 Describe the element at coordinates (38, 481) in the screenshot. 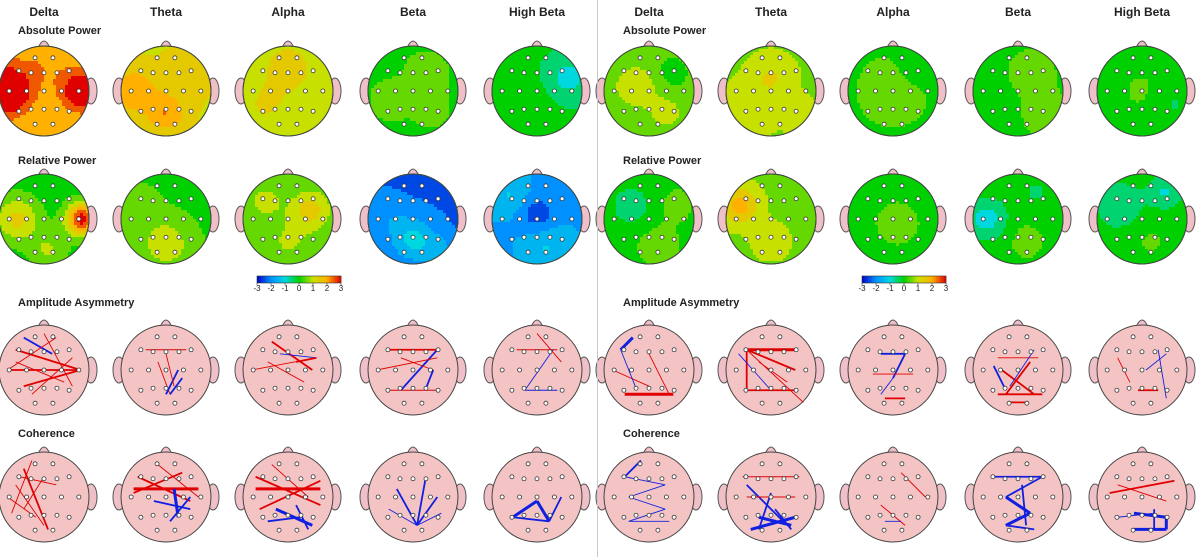

I see `positive-link` at that location.